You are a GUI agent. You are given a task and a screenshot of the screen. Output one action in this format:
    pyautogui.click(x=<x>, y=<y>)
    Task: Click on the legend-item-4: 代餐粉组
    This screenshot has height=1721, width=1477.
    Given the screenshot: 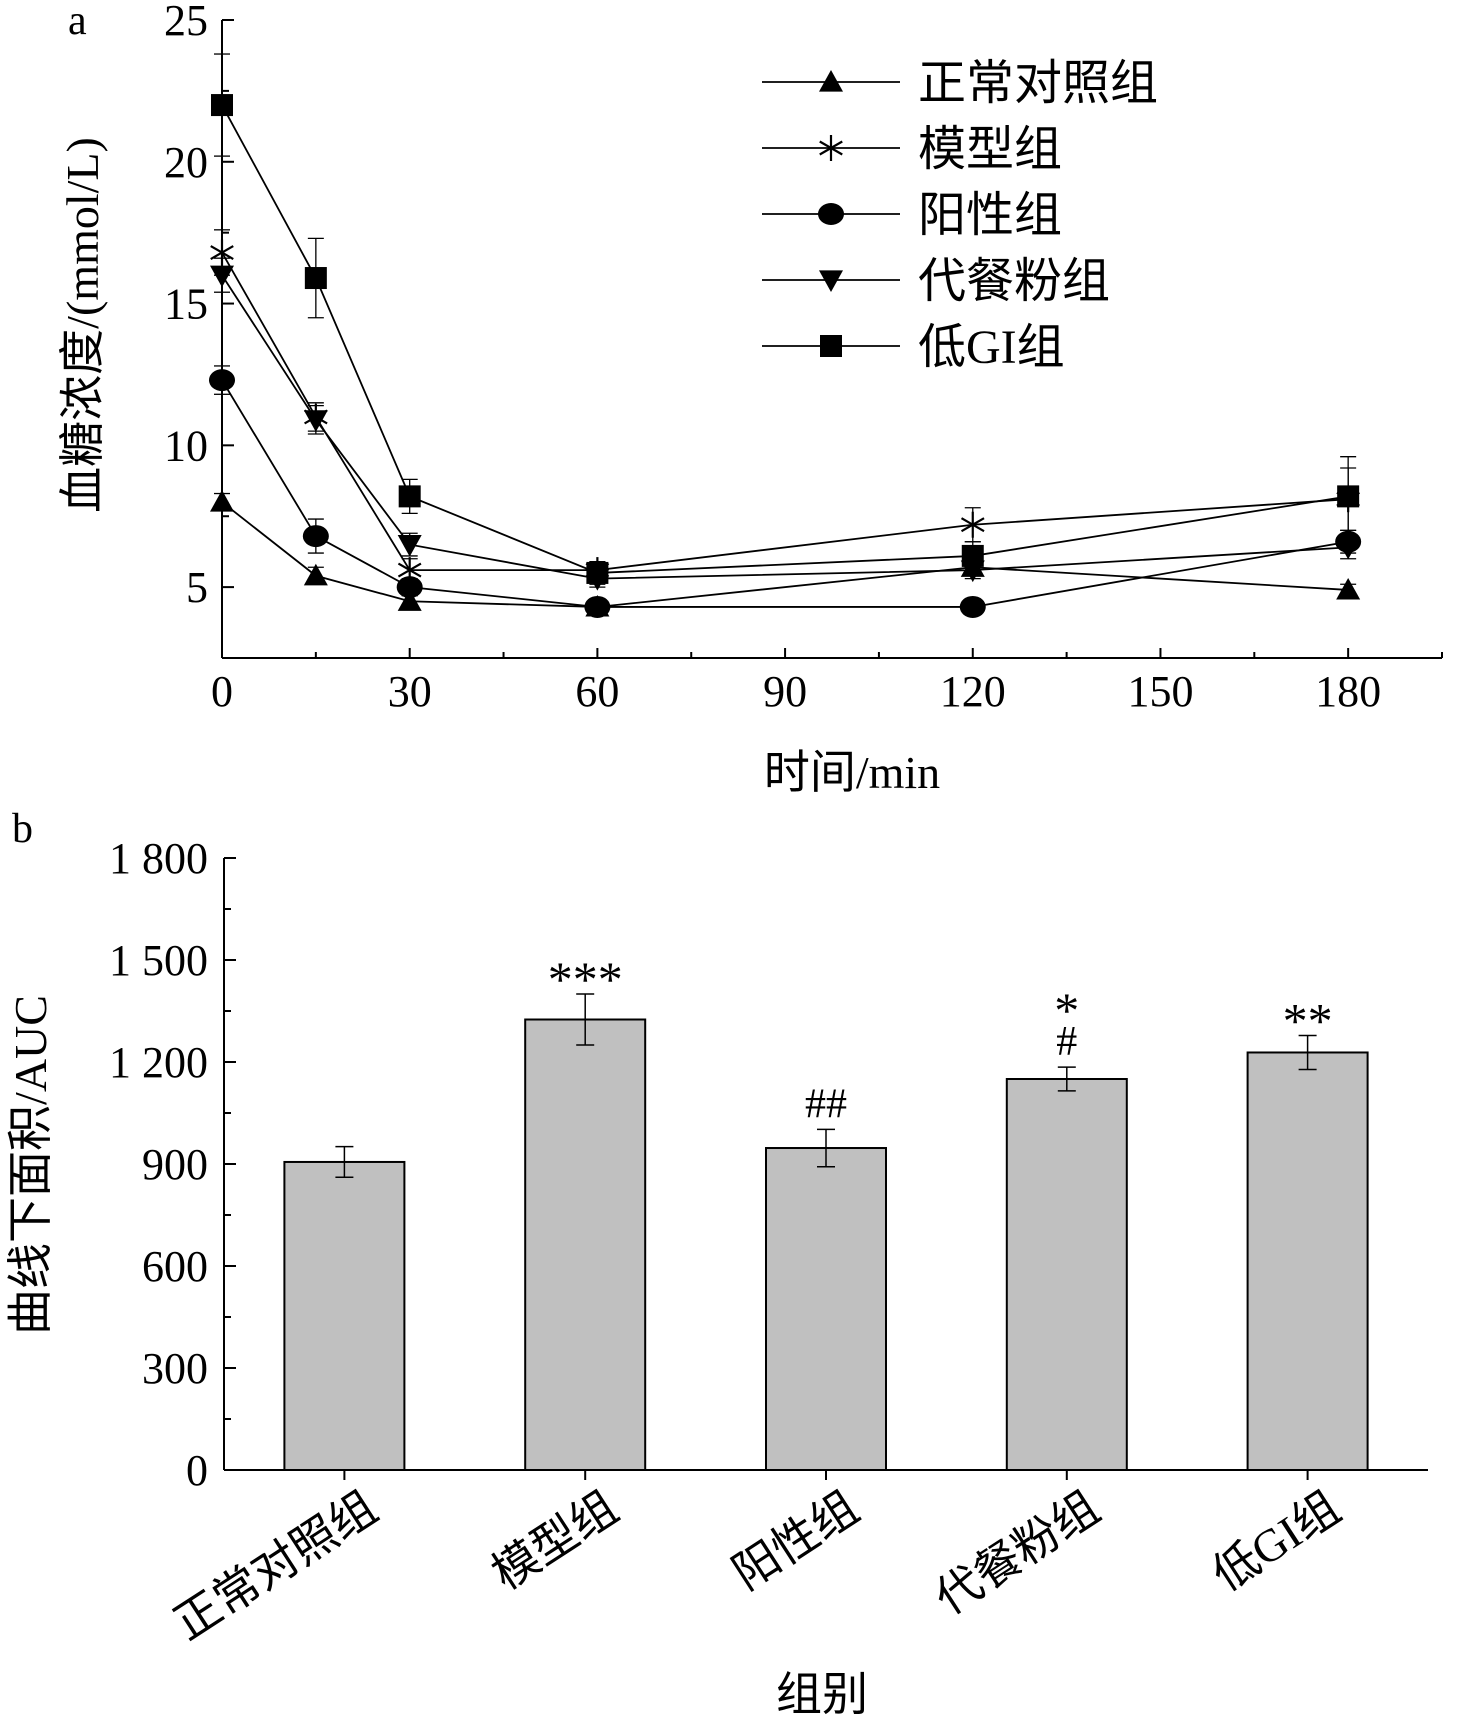 What is the action you would take?
    pyautogui.click(x=936, y=281)
    